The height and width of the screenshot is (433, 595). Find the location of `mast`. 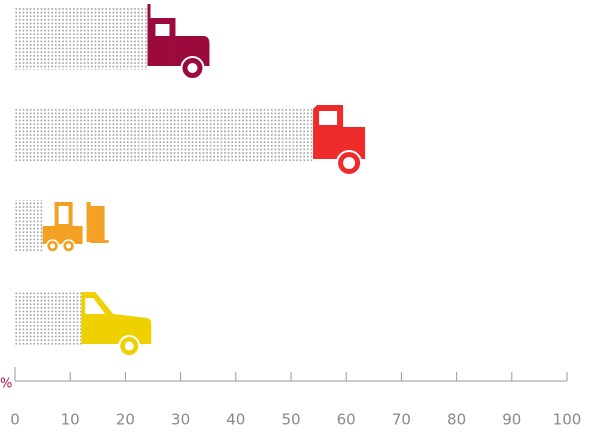

mast is located at coordinates (88, 222).